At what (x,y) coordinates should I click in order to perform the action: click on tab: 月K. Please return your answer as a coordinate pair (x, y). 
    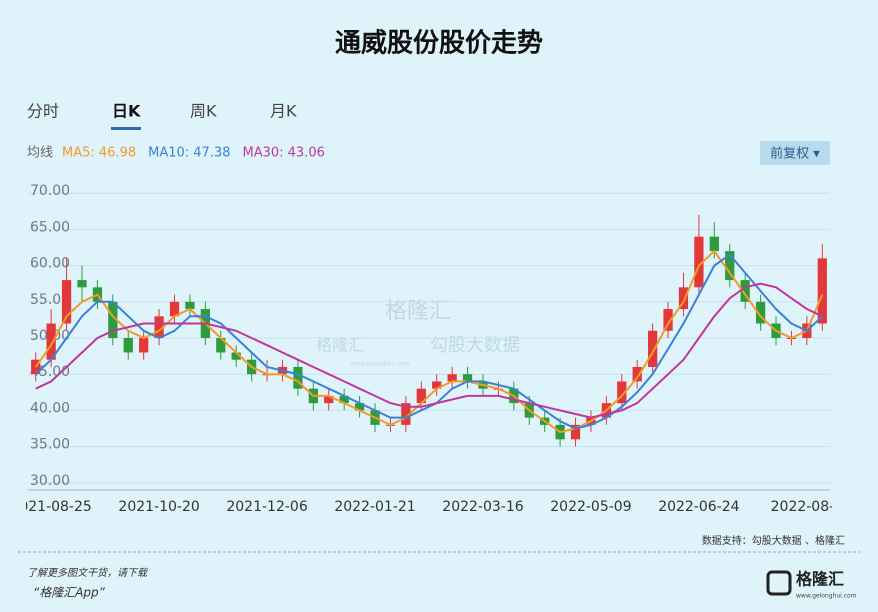
    Looking at the image, I should click on (283, 111).